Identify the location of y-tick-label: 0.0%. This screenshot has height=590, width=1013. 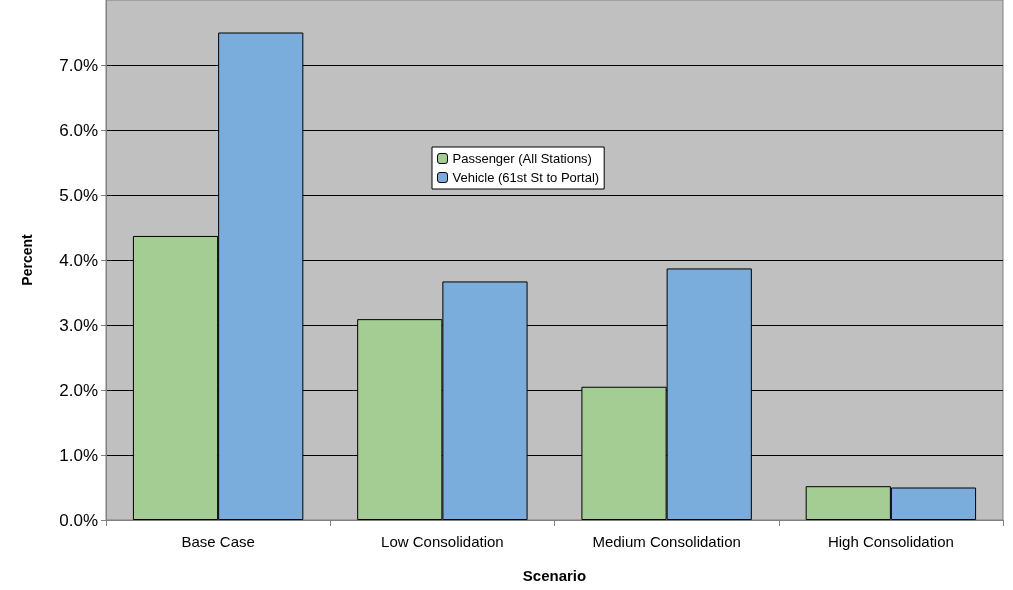
(78, 520).